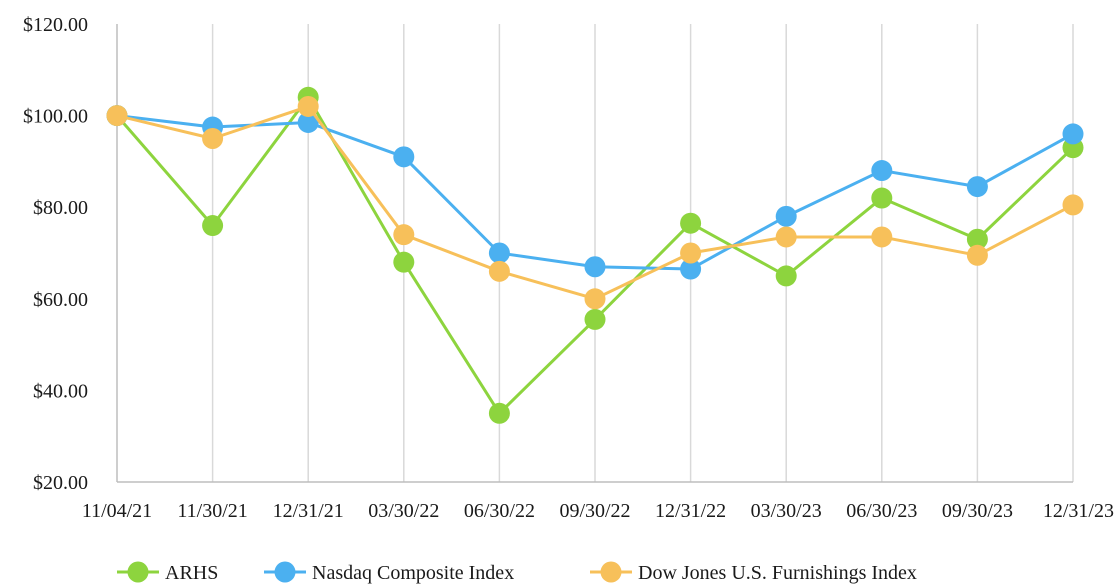  I want to click on x-tick-label: 12/31/22, so click(690, 511).